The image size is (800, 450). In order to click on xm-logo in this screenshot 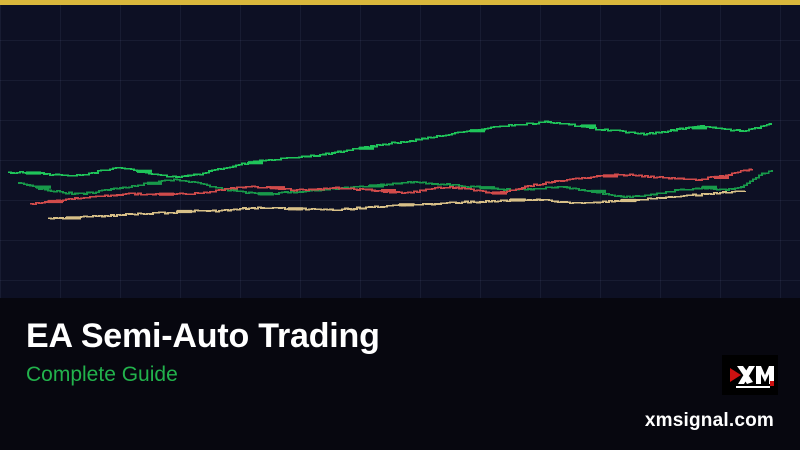, I will do `click(750, 375)`.